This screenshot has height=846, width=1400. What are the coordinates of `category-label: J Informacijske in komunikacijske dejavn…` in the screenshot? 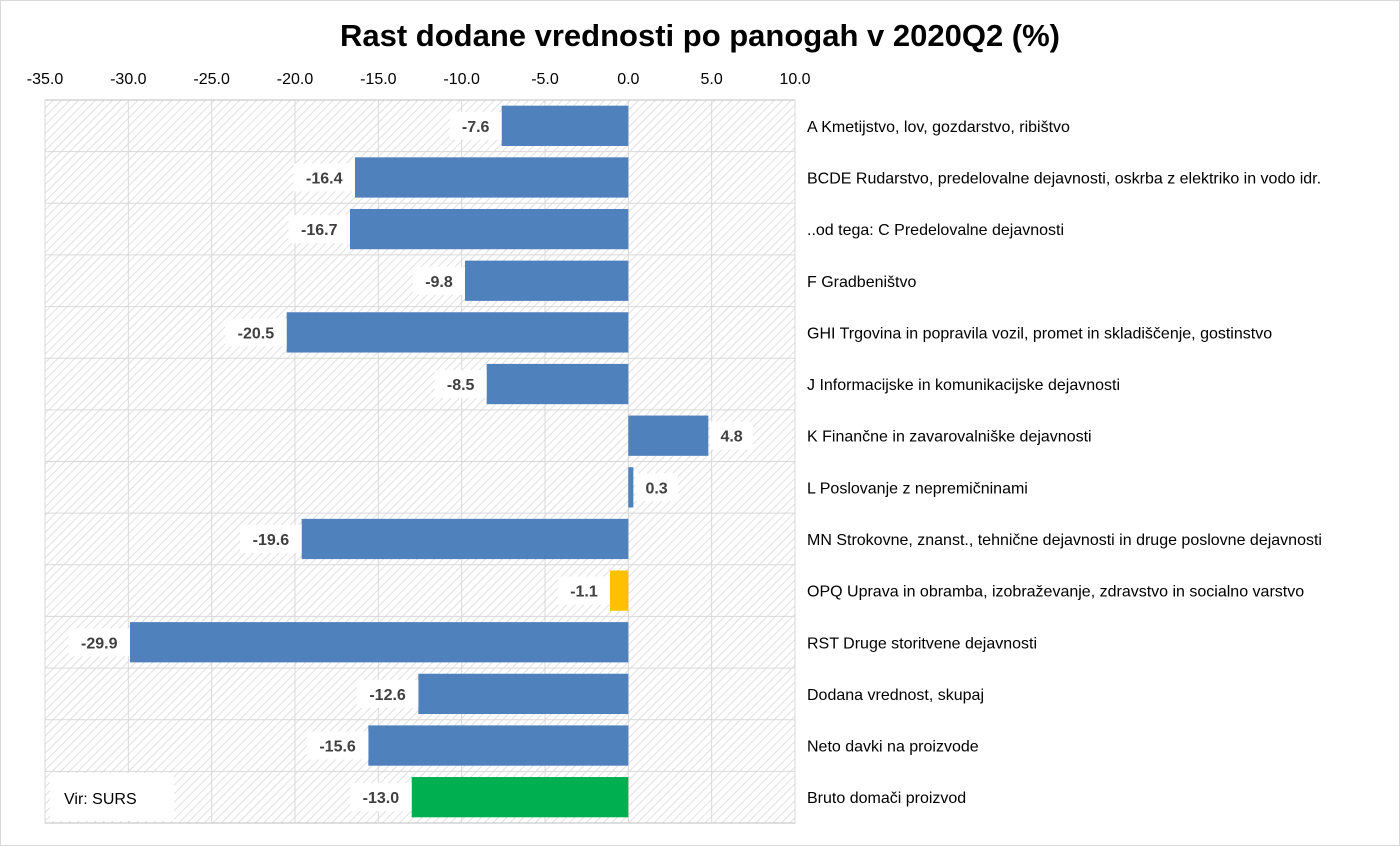 It's located at (963, 385).